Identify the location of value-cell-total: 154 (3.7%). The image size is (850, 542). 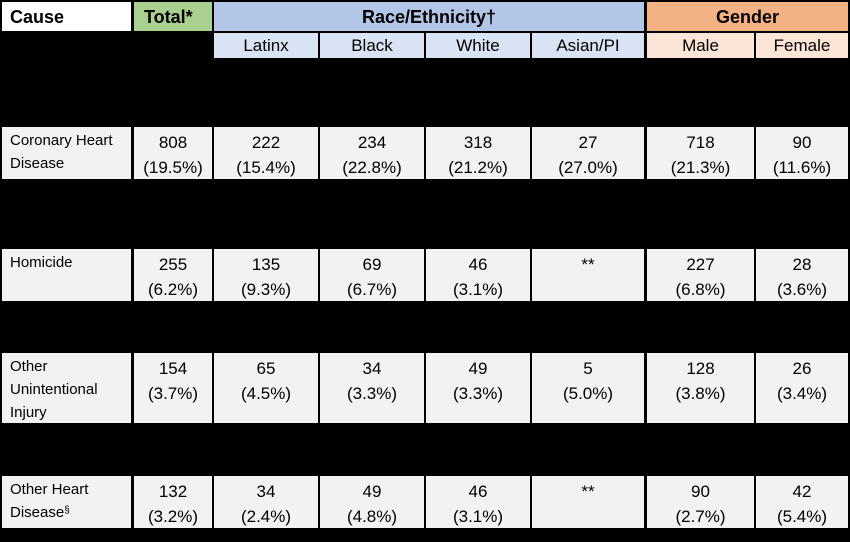
(173, 388).